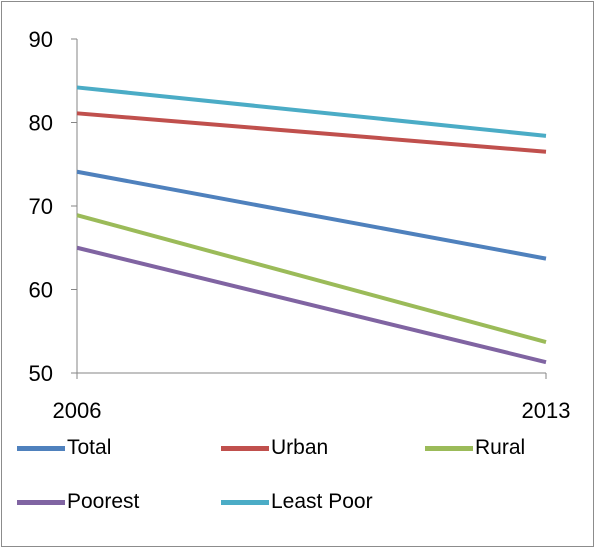  I want to click on series-line-least-poor, so click(311, 111).